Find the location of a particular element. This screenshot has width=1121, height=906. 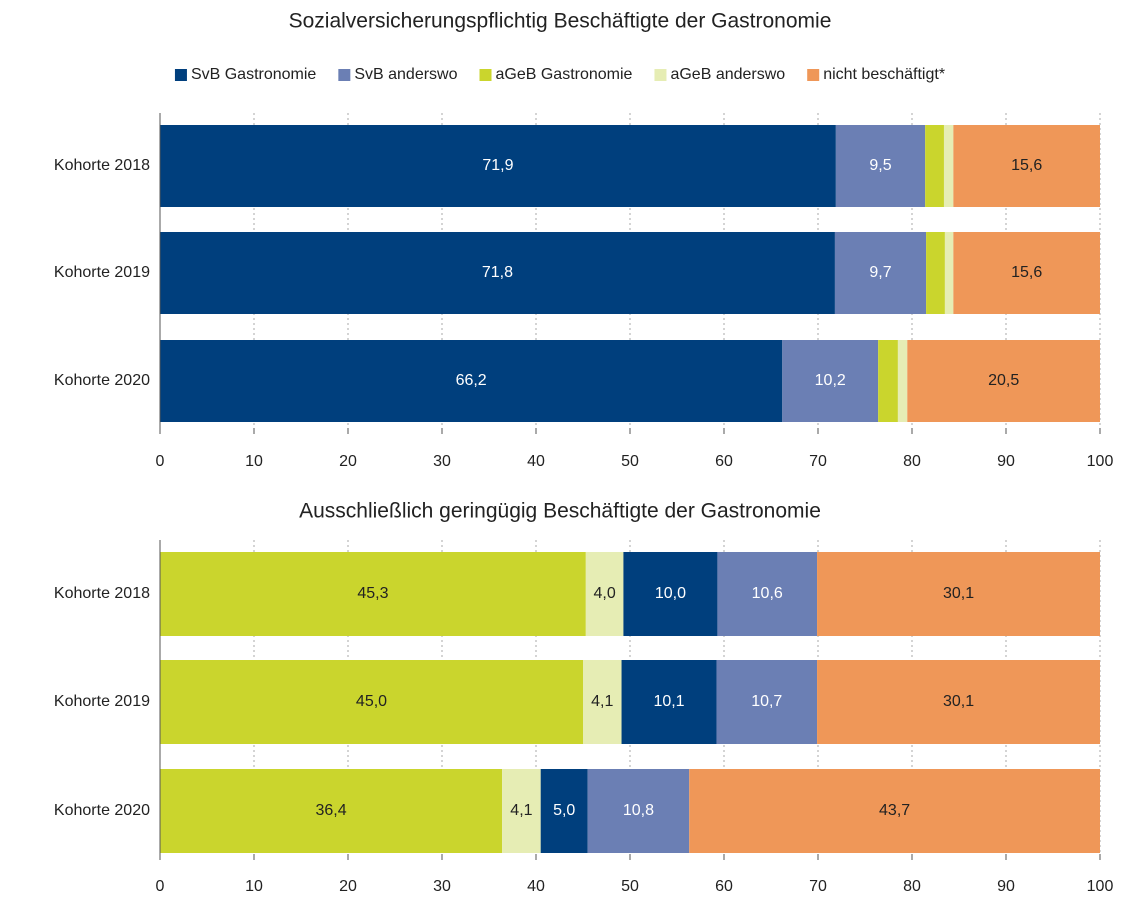

value-label: 10,1 is located at coordinates (668, 701).